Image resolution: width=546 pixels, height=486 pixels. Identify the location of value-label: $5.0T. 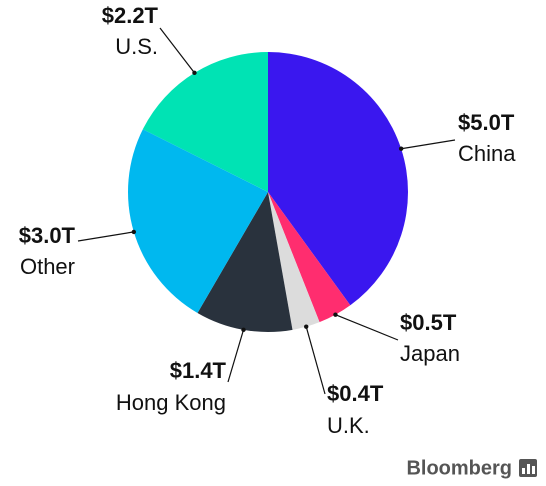
(486, 122).